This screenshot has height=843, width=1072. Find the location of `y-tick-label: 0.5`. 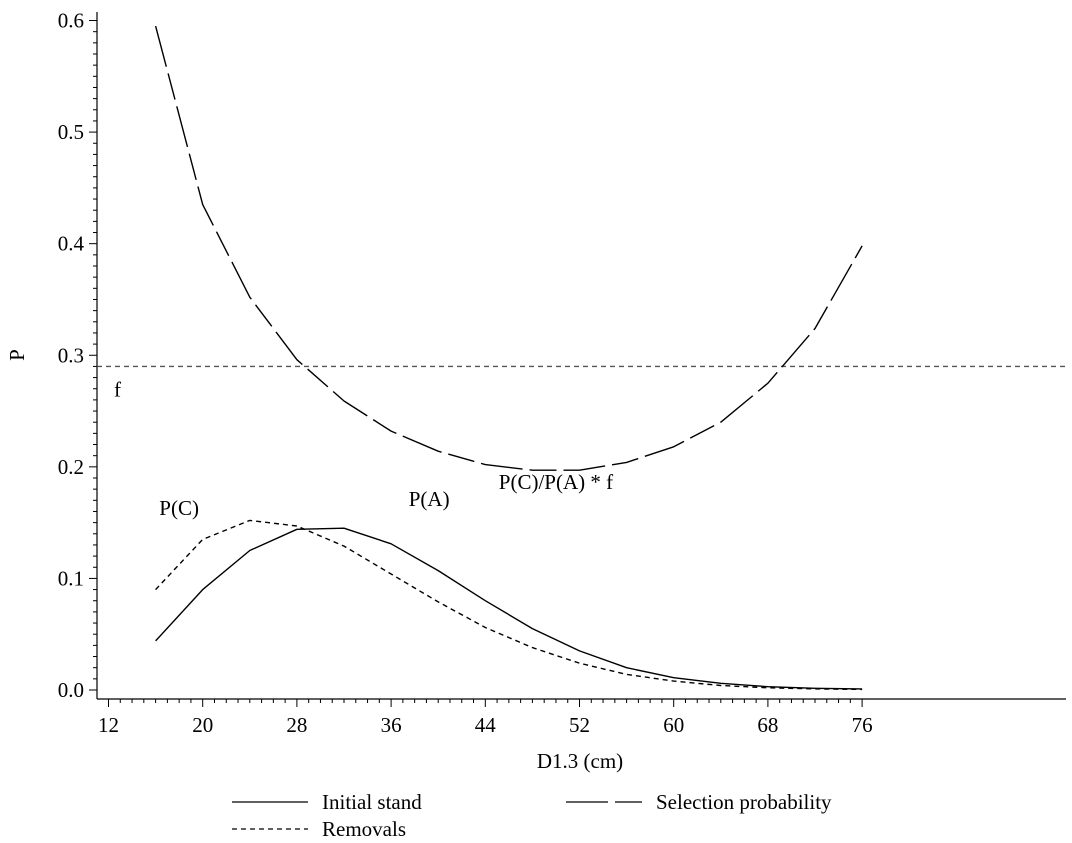

y-tick-label: 0.5 is located at coordinates (71, 132).